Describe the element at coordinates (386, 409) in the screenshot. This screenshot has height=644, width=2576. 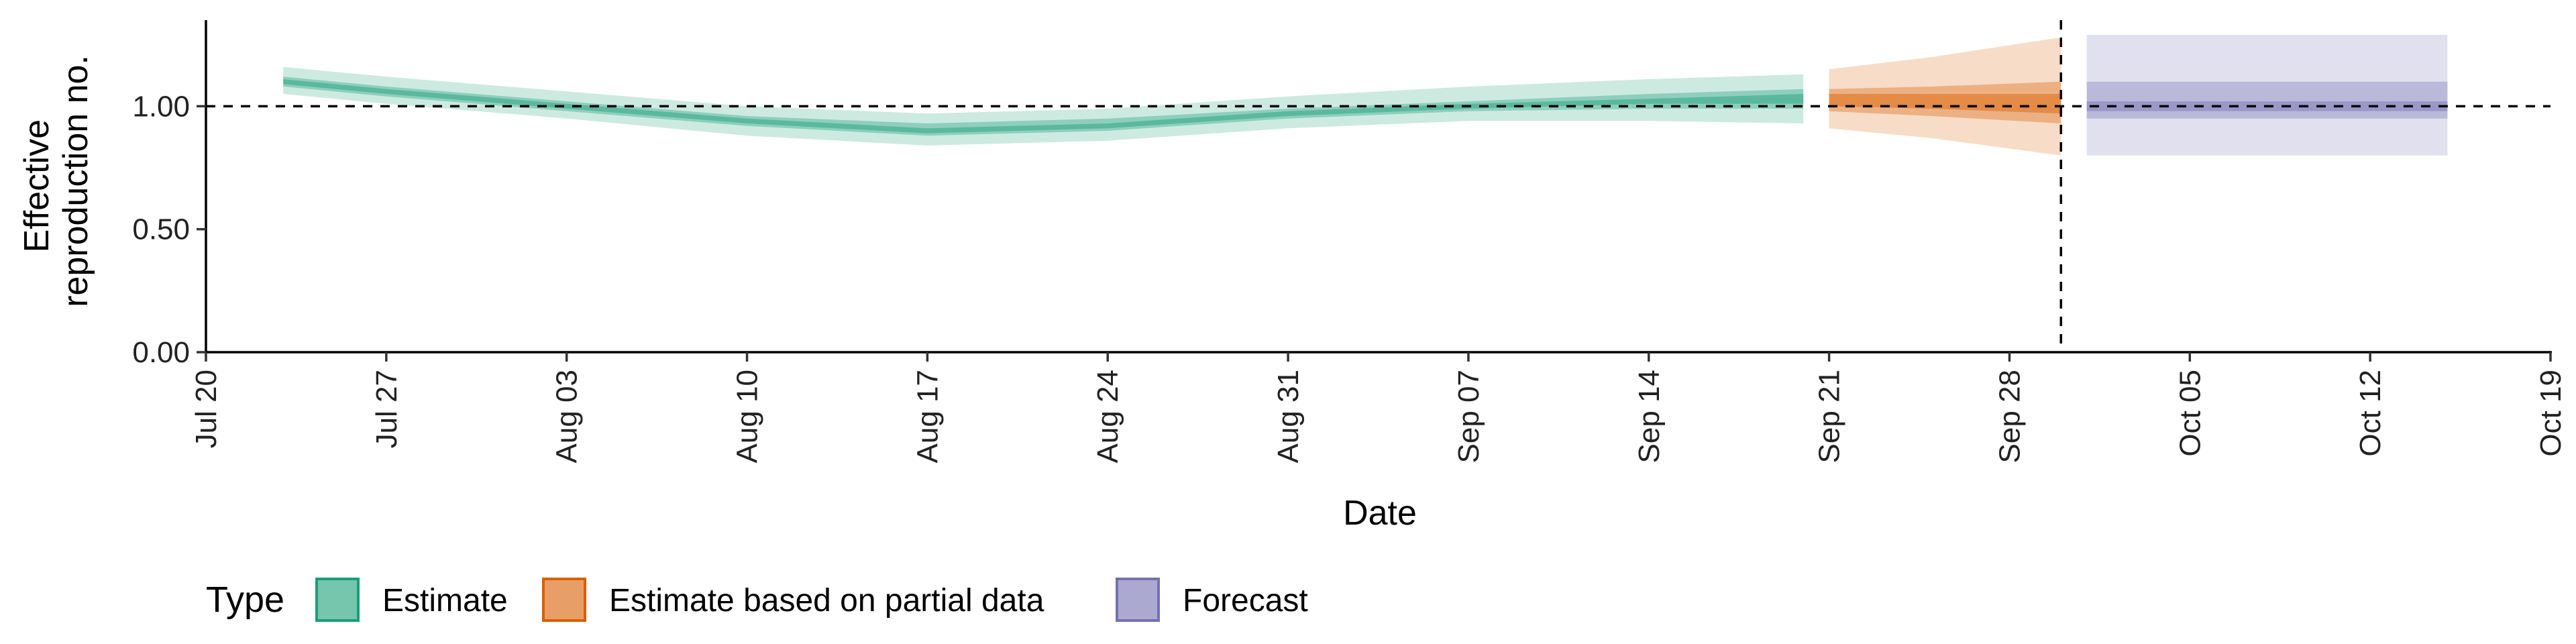
I see `x-tick-label: Jul 27` at that location.